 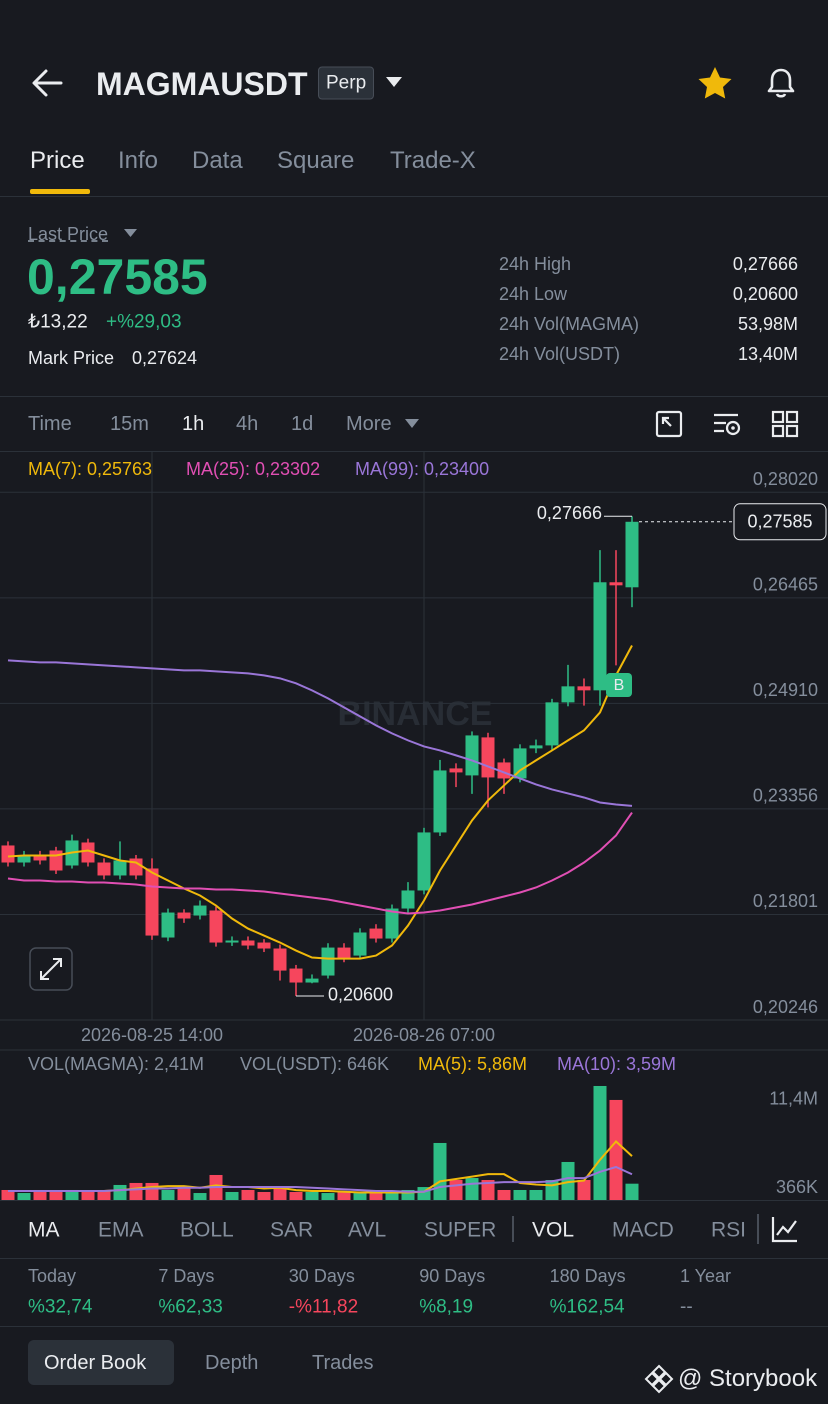 I want to click on last-price-label: 0,27585, so click(x=779, y=522).